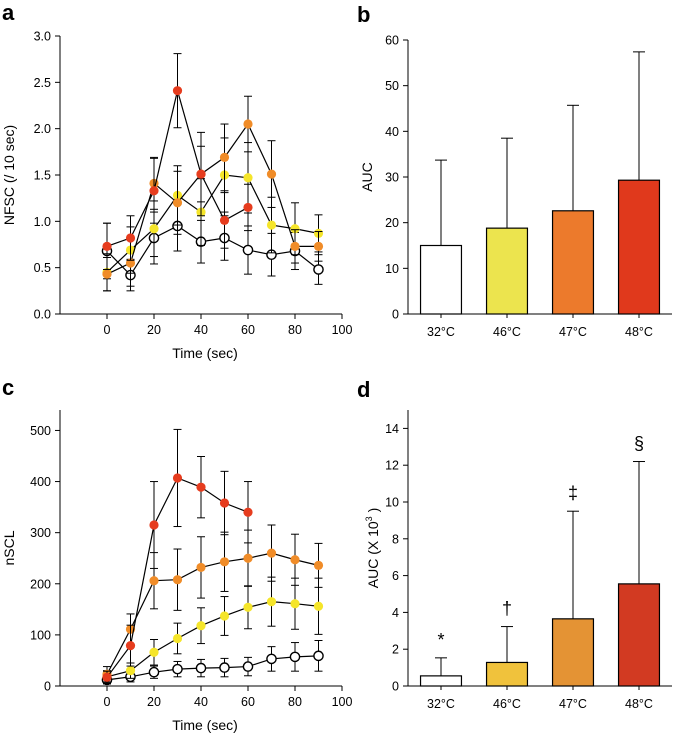 This screenshot has width=685, height=737. Describe the element at coordinates (395, 576) in the screenshot. I see `y-tick-label: 6` at that location.